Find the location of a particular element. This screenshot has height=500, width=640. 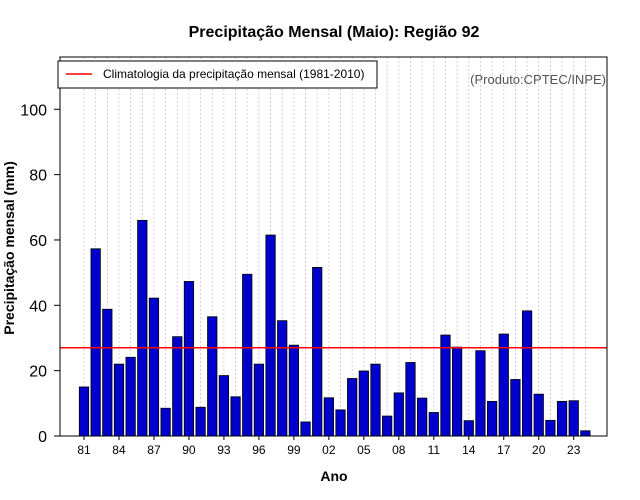

x-tick-label: 14 is located at coordinates (469, 450).